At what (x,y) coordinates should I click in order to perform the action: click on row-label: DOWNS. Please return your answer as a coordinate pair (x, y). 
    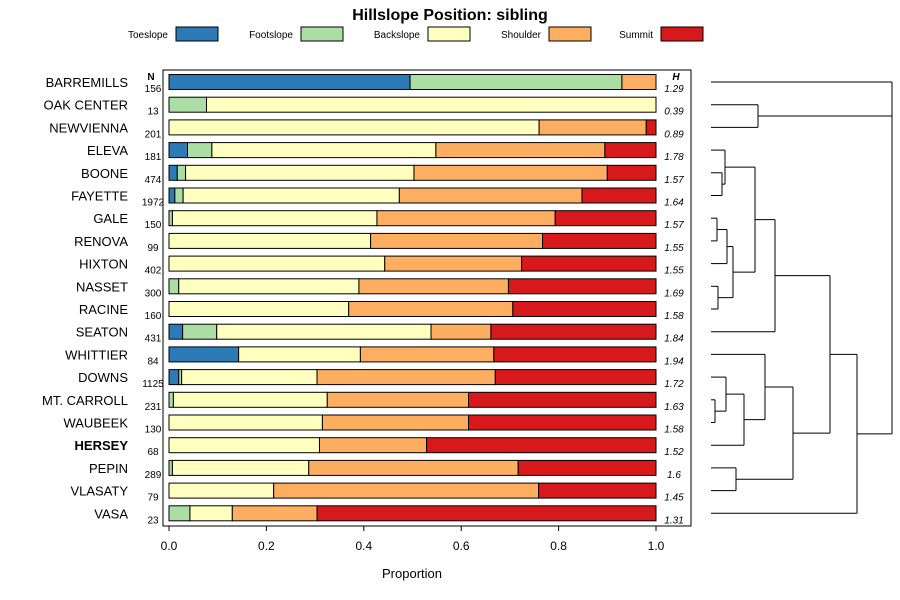
    Looking at the image, I should click on (103, 377).